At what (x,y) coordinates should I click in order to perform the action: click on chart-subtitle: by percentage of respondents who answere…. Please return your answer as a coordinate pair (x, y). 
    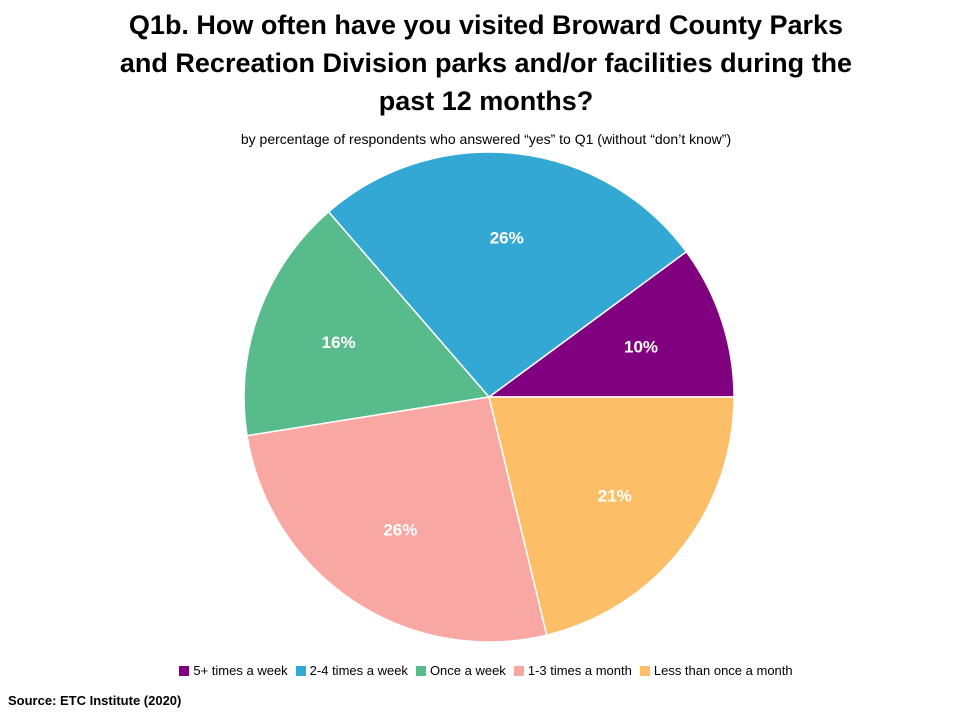
    Looking at the image, I should click on (486, 139).